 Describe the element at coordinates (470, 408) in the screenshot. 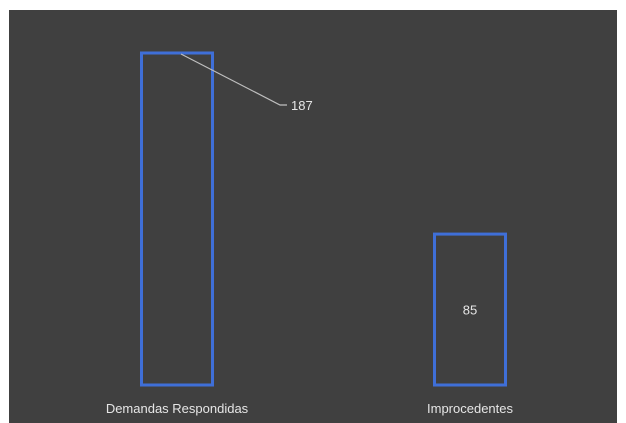

I see `category-label-2: Improcedentes` at that location.